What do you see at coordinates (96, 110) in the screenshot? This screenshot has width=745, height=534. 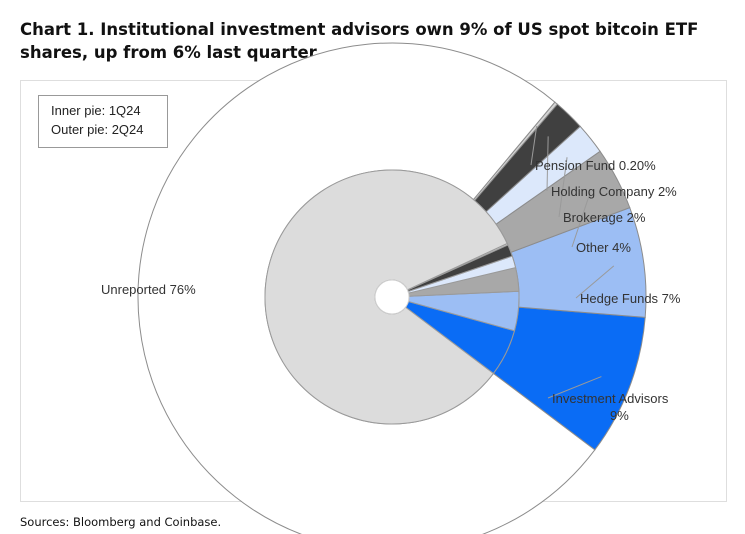 I see `legend-inner-label: Inner pie: 1Q24` at bounding box center [96, 110].